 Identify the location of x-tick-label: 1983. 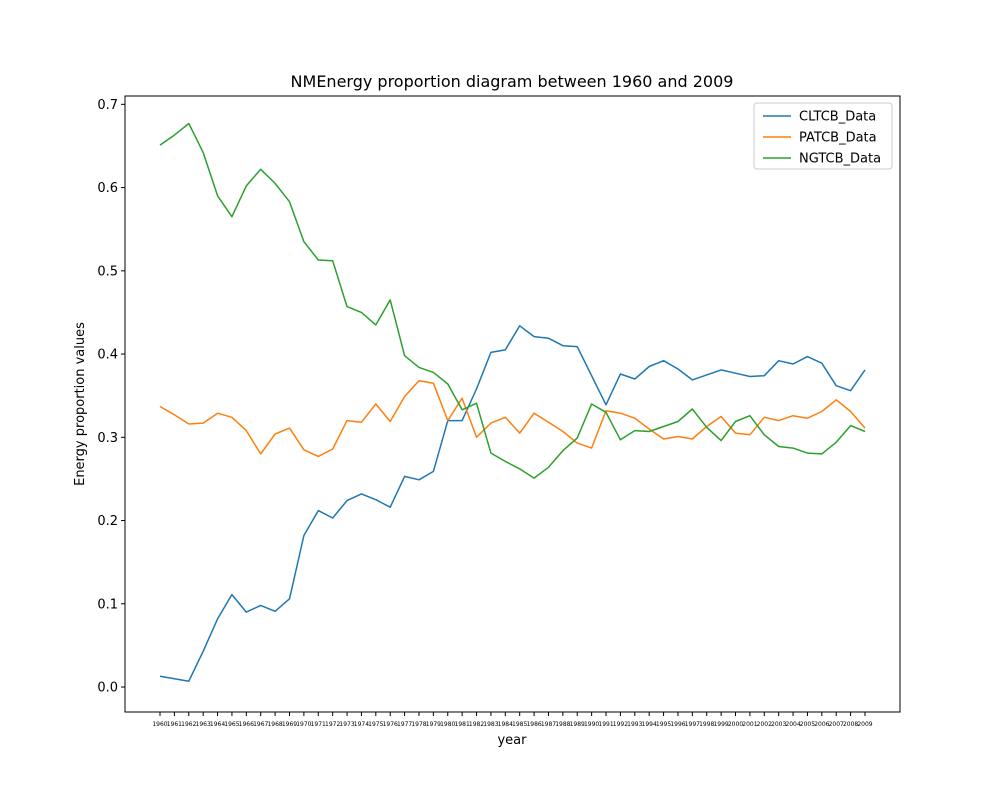
(490, 724).